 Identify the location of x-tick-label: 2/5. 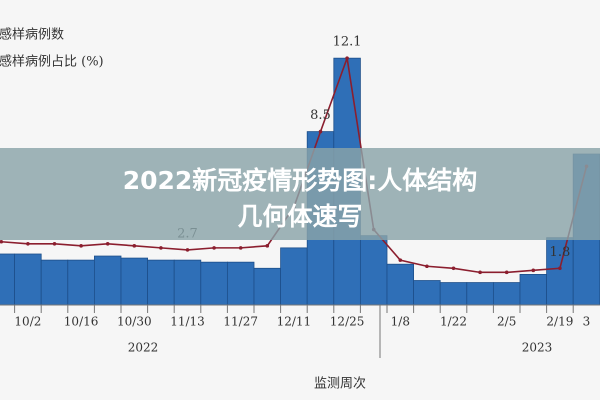
(506, 322).